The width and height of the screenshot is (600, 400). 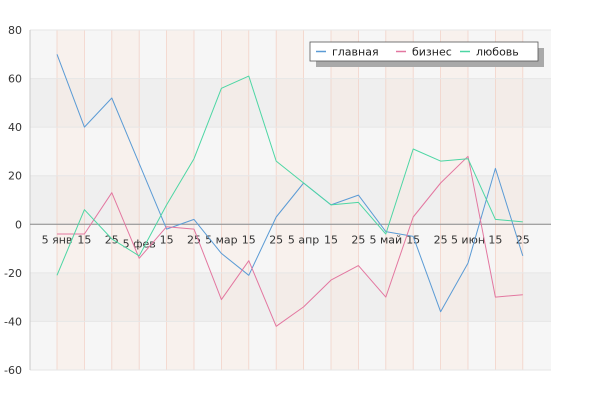 What do you see at coordinates (13, 273) in the screenshot?
I see `y-tick-label: -20` at bounding box center [13, 273].